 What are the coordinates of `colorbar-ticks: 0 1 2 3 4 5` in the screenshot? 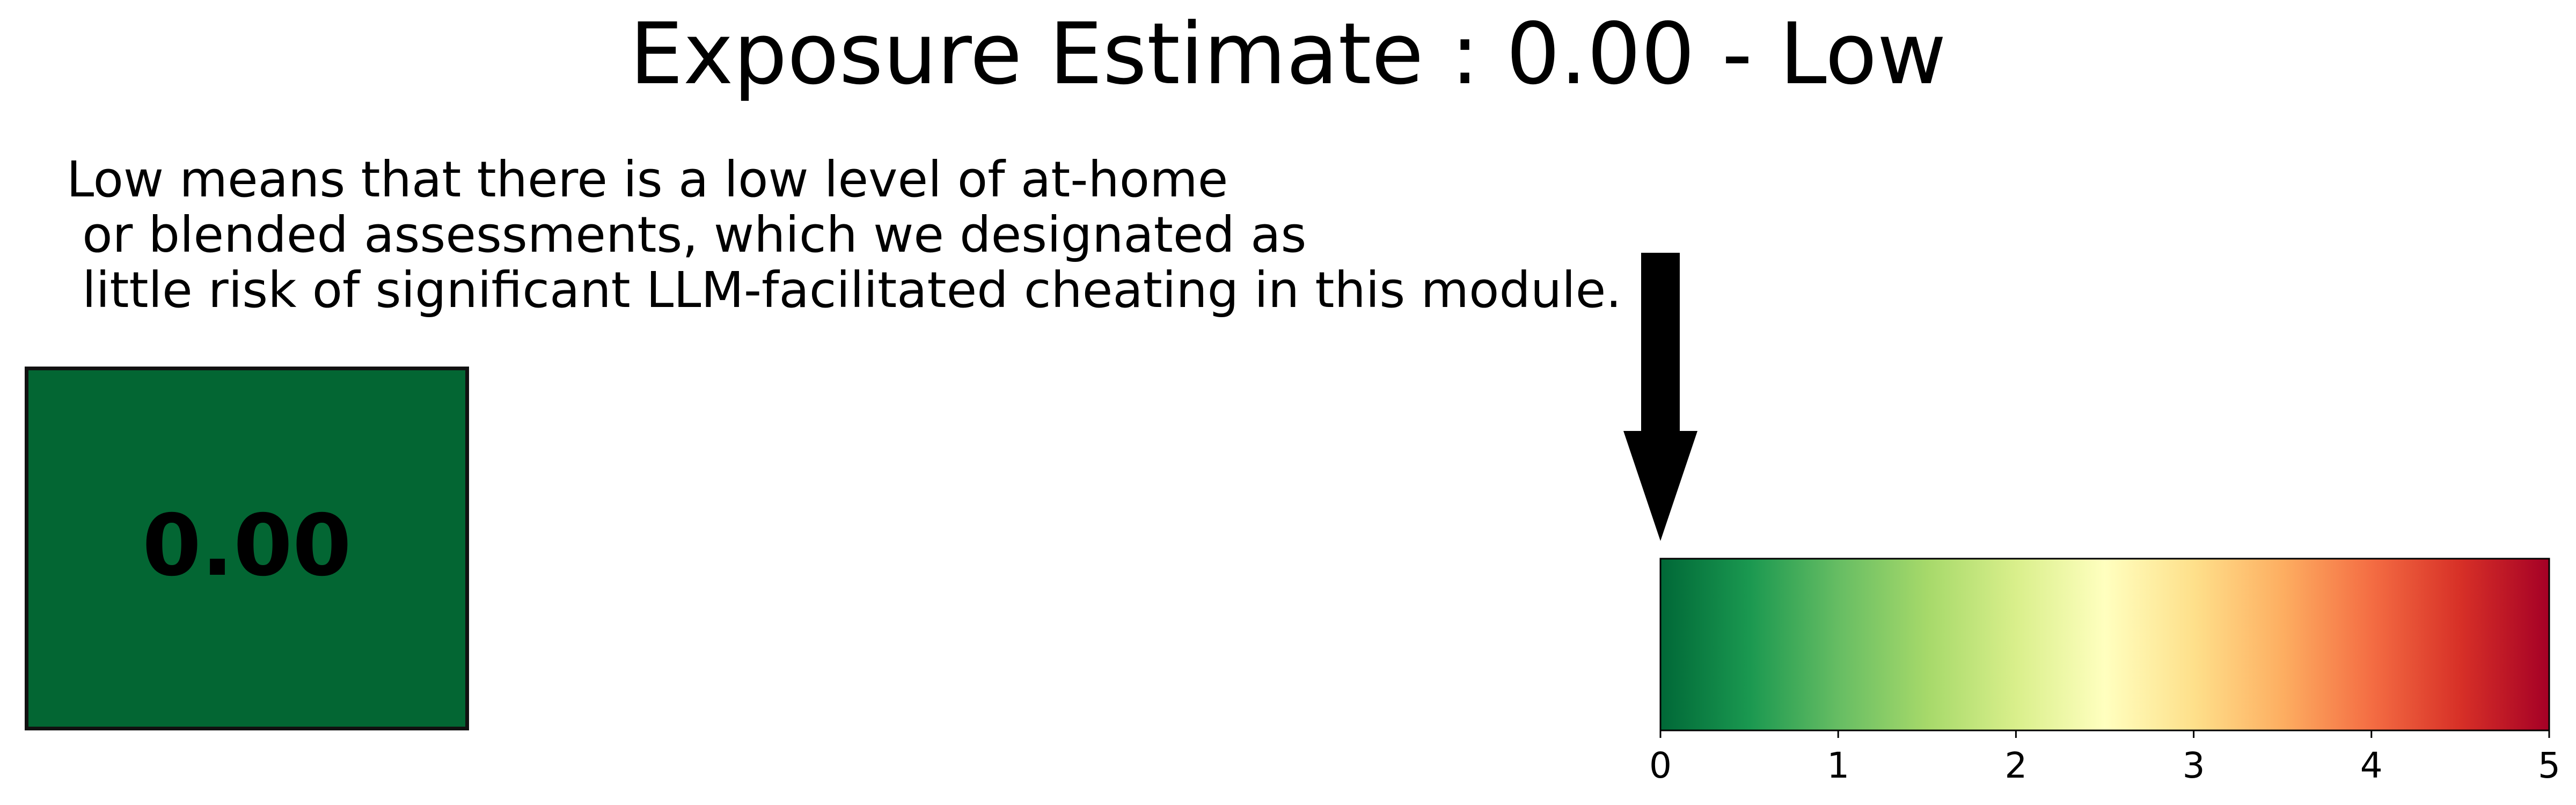 It's located at (2104, 758).